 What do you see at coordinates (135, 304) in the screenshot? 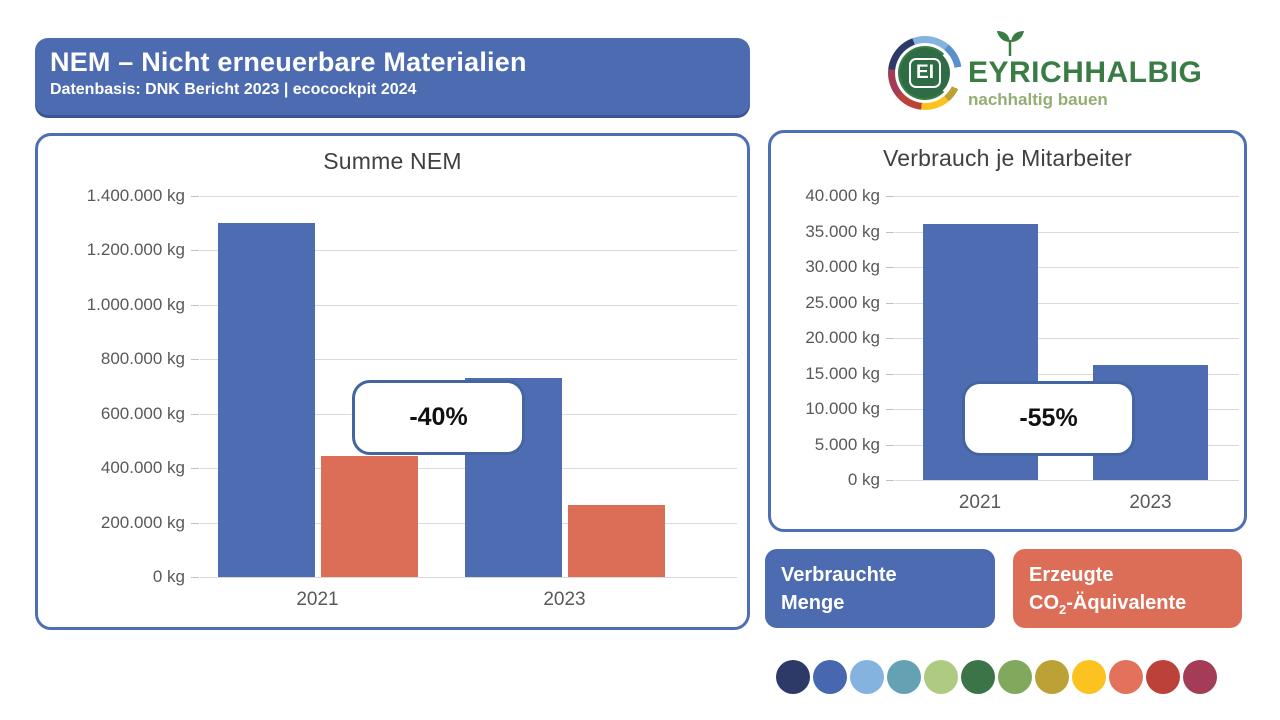
I see `y-axis-tick-label: 1.000.000 kg` at bounding box center [135, 304].